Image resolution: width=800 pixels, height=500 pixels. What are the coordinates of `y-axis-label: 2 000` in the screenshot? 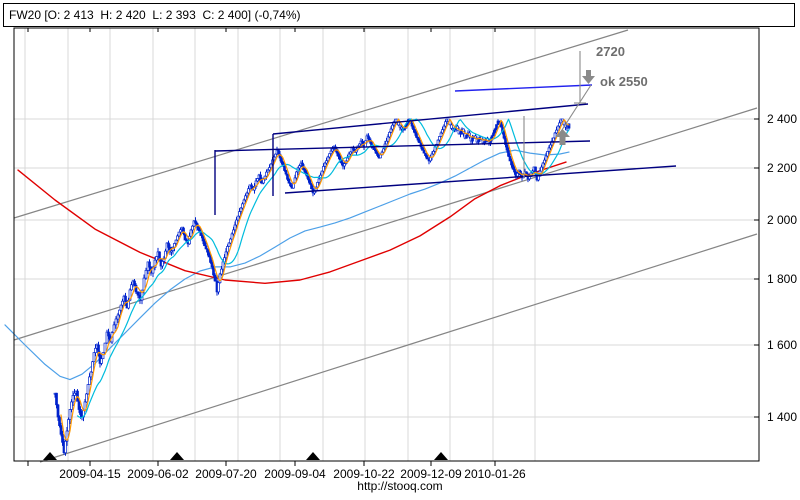 It's located at (782, 220).